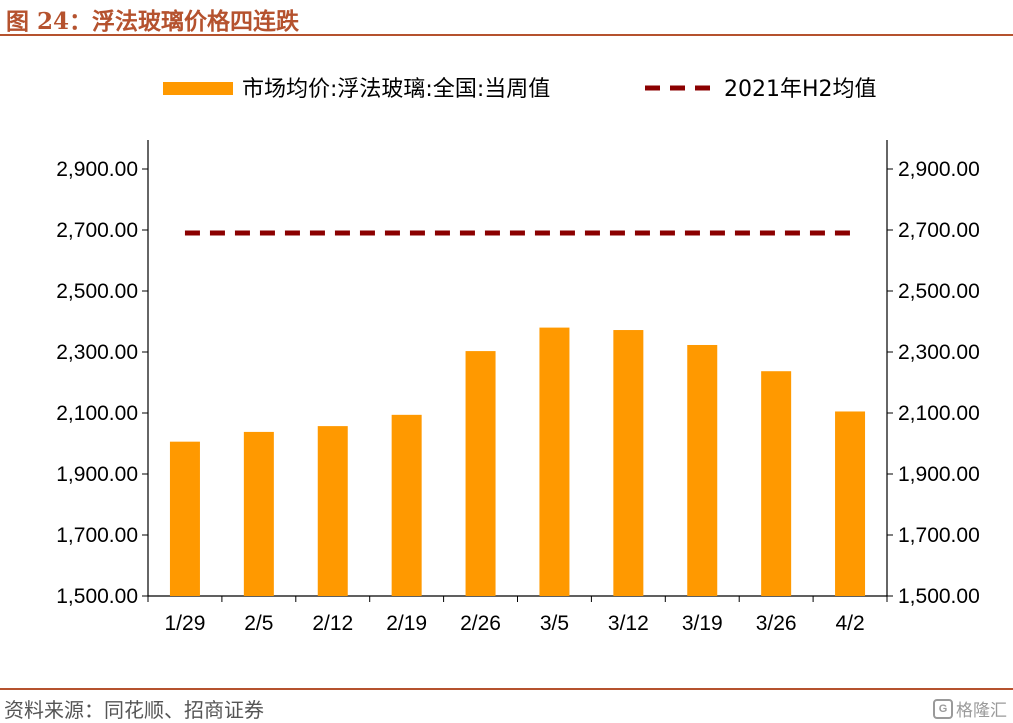  What do you see at coordinates (939, 596) in the screenshot?
I see `y-tick-label-right: 1,500.00` at bounding box center [939, 596].